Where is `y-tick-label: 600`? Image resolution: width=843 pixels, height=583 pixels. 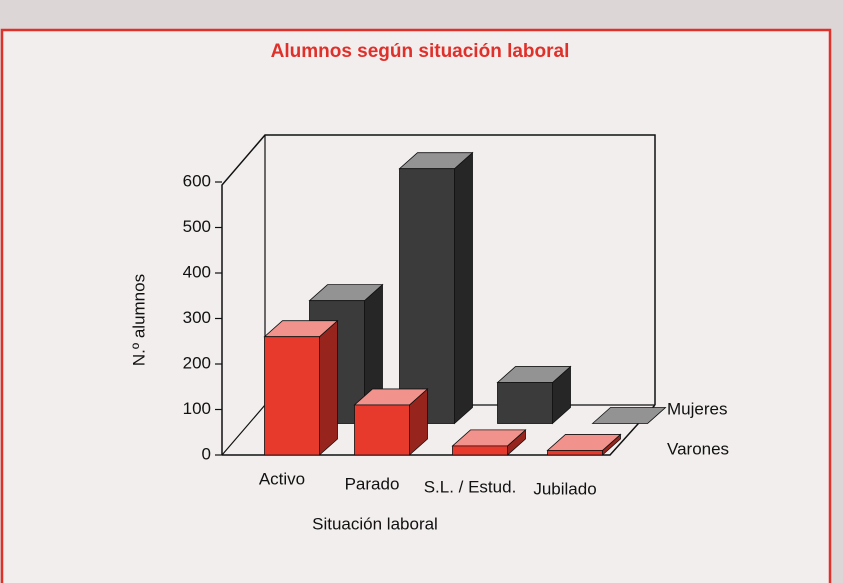 y-tick-label: 600 is located at coordinates (197, 180).